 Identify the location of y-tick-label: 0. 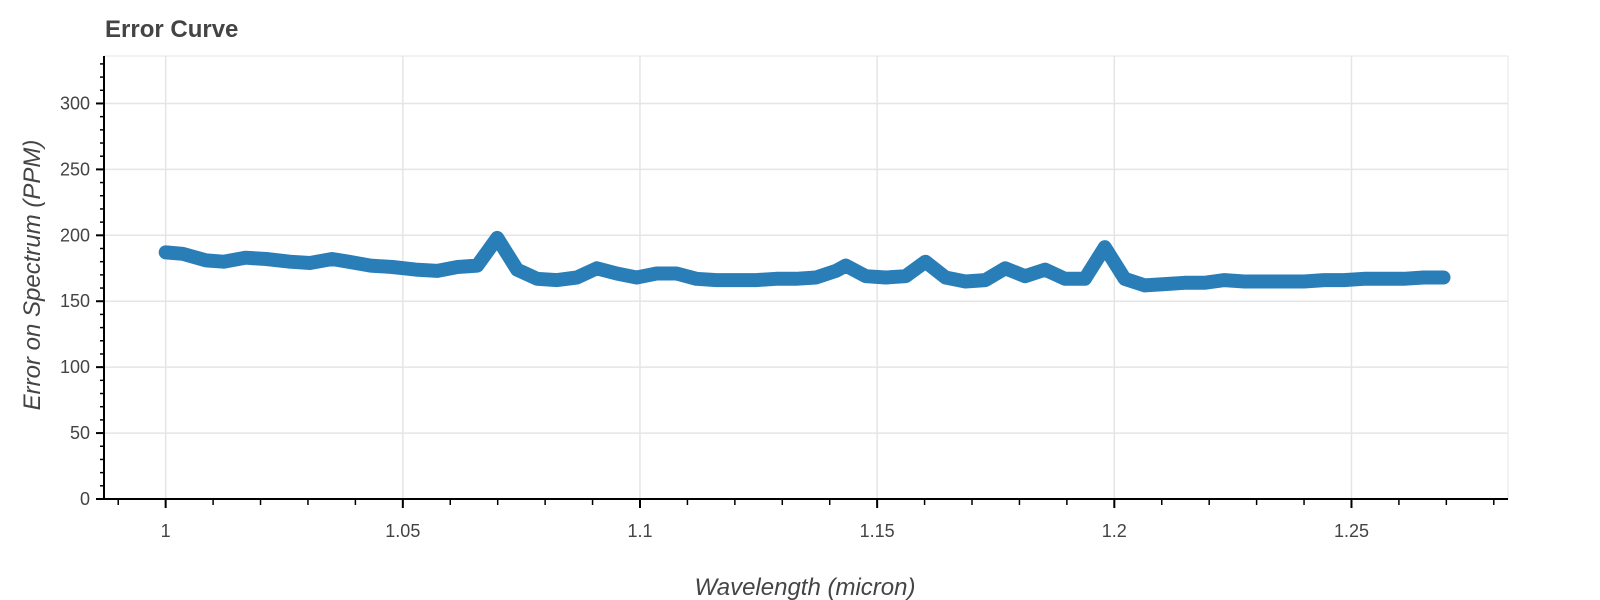
(85, 499).